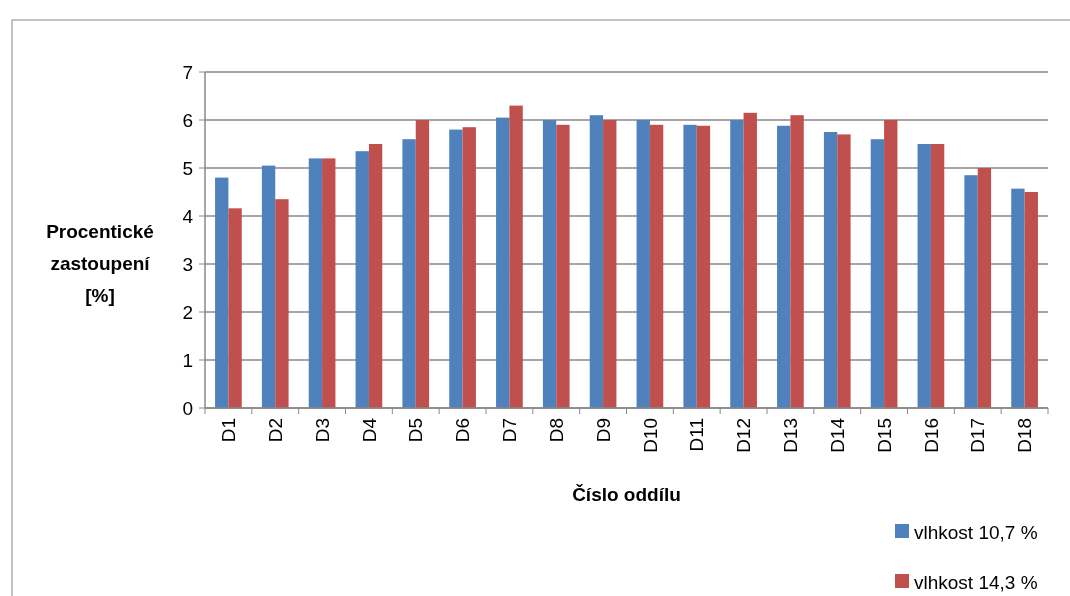 The image size is (1070, 596). What do you see at coordinates (603, 430) in the screenshot?
I see `x-tick-label: D9` at bounding box center [603, 430].